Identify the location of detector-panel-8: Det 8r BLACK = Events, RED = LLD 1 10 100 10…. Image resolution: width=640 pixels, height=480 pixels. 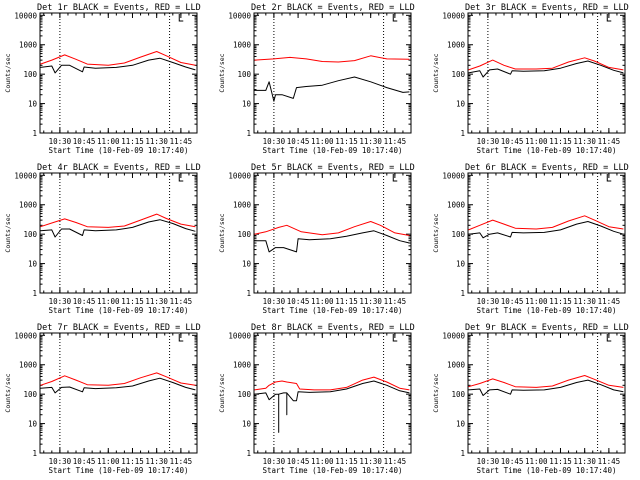
(316, 399).